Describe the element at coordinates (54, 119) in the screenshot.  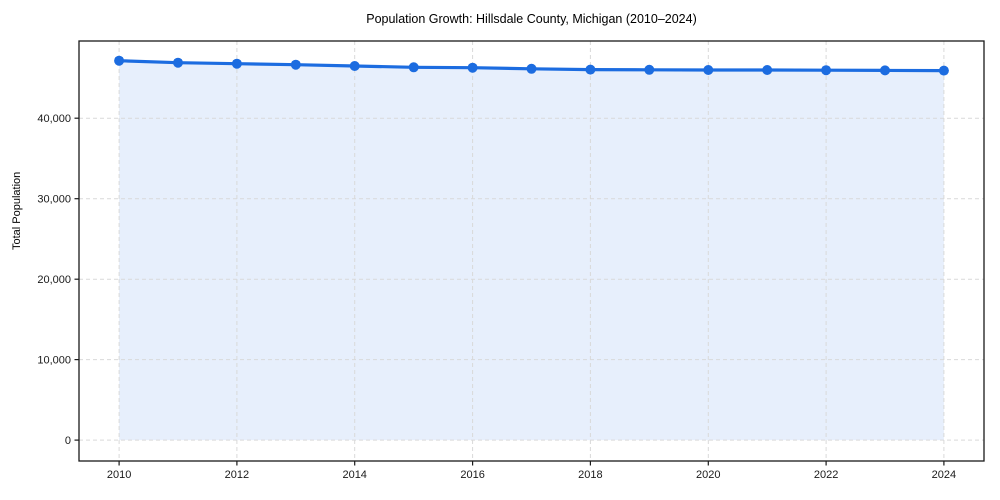
I see `y-tick-label: 40,000` at that location.